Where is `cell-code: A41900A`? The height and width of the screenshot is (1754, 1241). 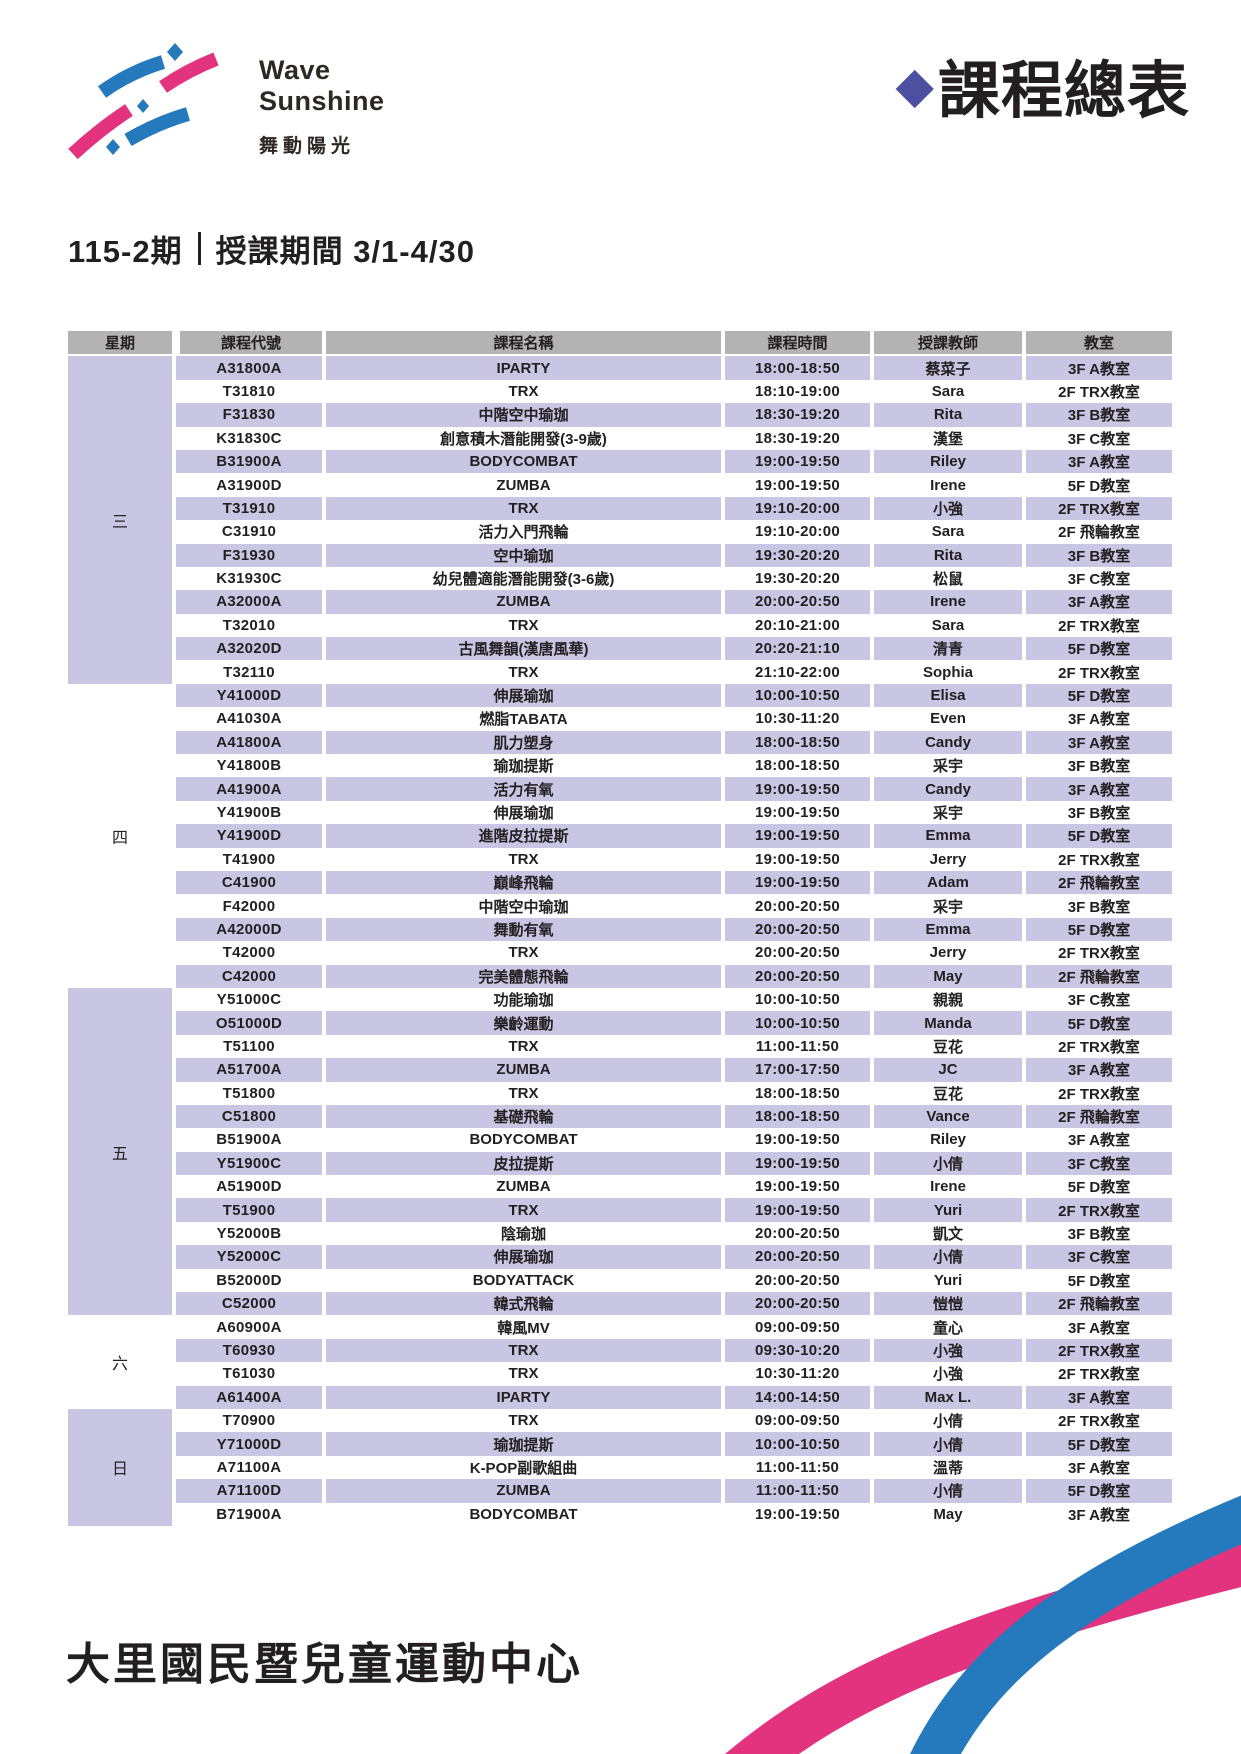
cell-code: A41900A is located at coordinates (249, 789).